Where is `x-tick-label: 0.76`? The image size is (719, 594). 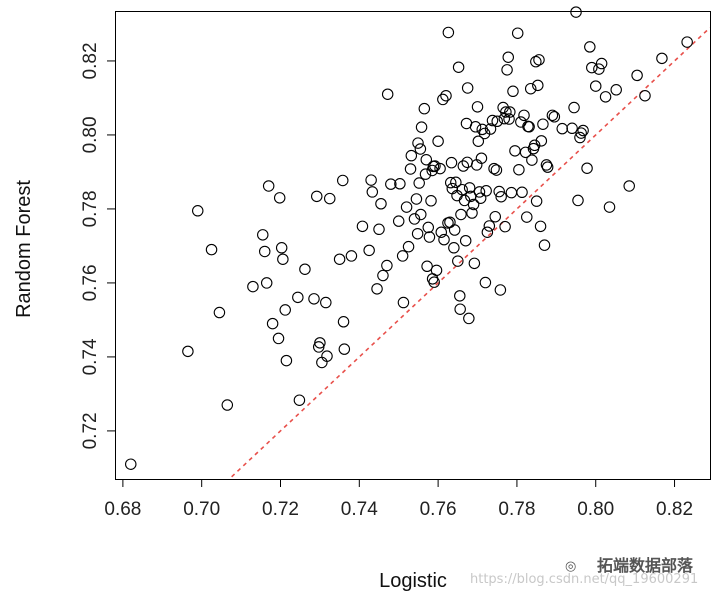 x-tick-label: 0.76 is located at coordinates (438, 509).